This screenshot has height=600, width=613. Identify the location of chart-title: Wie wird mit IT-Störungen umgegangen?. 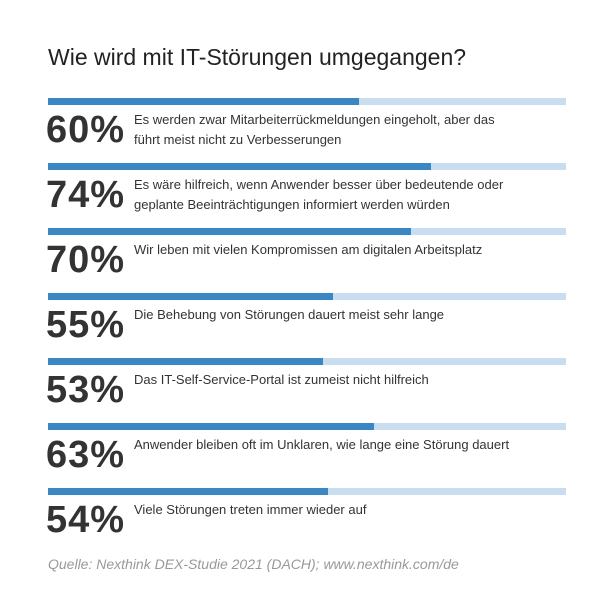
(257, 57).